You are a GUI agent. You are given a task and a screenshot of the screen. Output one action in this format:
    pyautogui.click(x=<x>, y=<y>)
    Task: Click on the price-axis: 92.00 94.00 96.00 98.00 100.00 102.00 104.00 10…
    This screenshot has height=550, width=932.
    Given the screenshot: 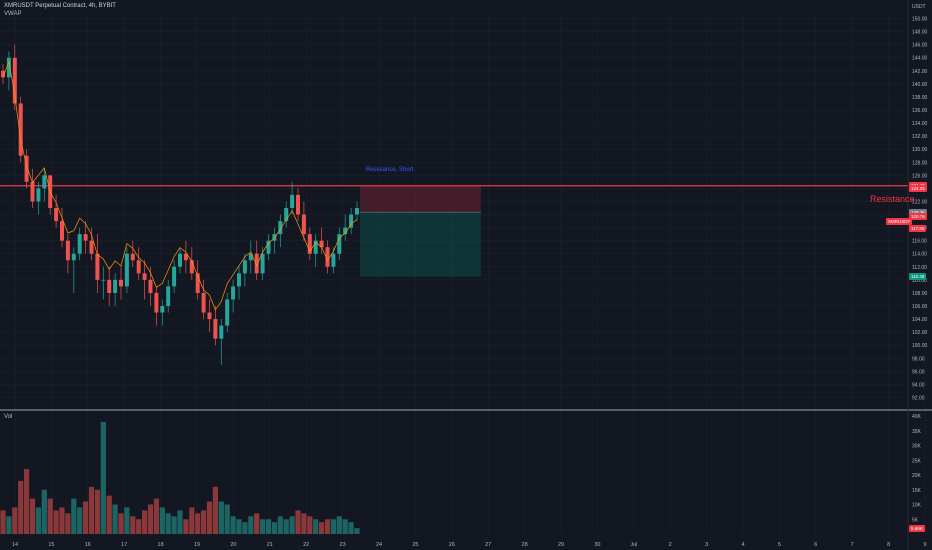 What is the action you would take?
    pyautogui.click(x=920, y=209)
    